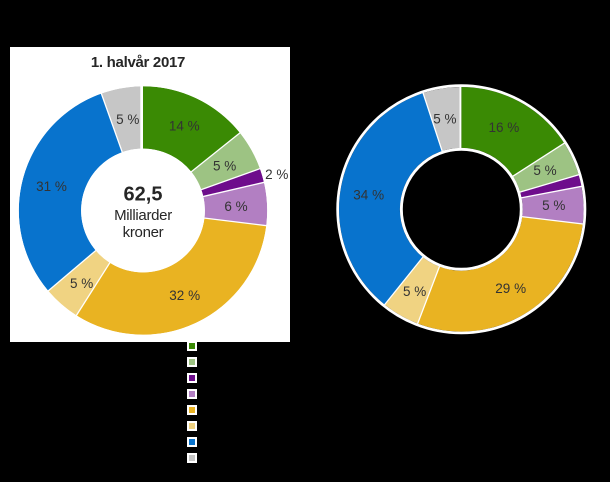  Describe the element at coordinates (51, 186) in the screenshot. I see `svg-text: 31 %` at that location.